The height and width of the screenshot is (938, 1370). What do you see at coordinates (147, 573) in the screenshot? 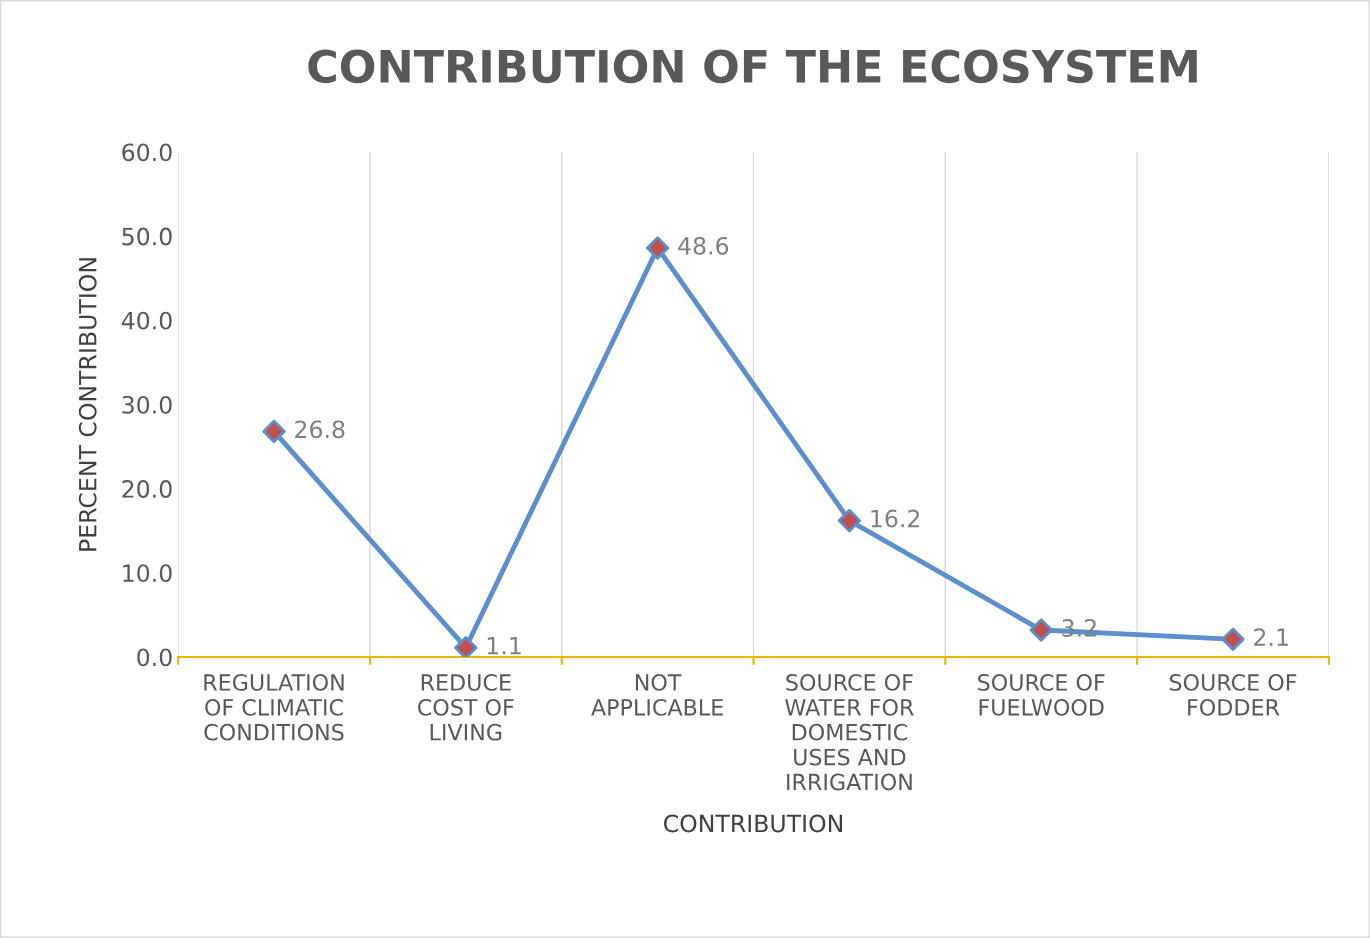
I see `y-tick-label: 10.0` at bounding box center [147, 573].